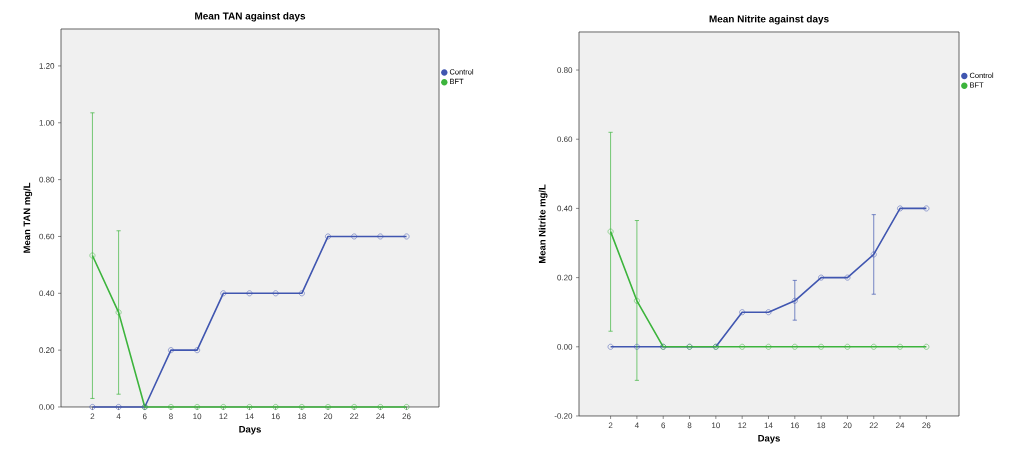  I want to click on chart-title: Mean Nitrite against days, so click(769, 20).